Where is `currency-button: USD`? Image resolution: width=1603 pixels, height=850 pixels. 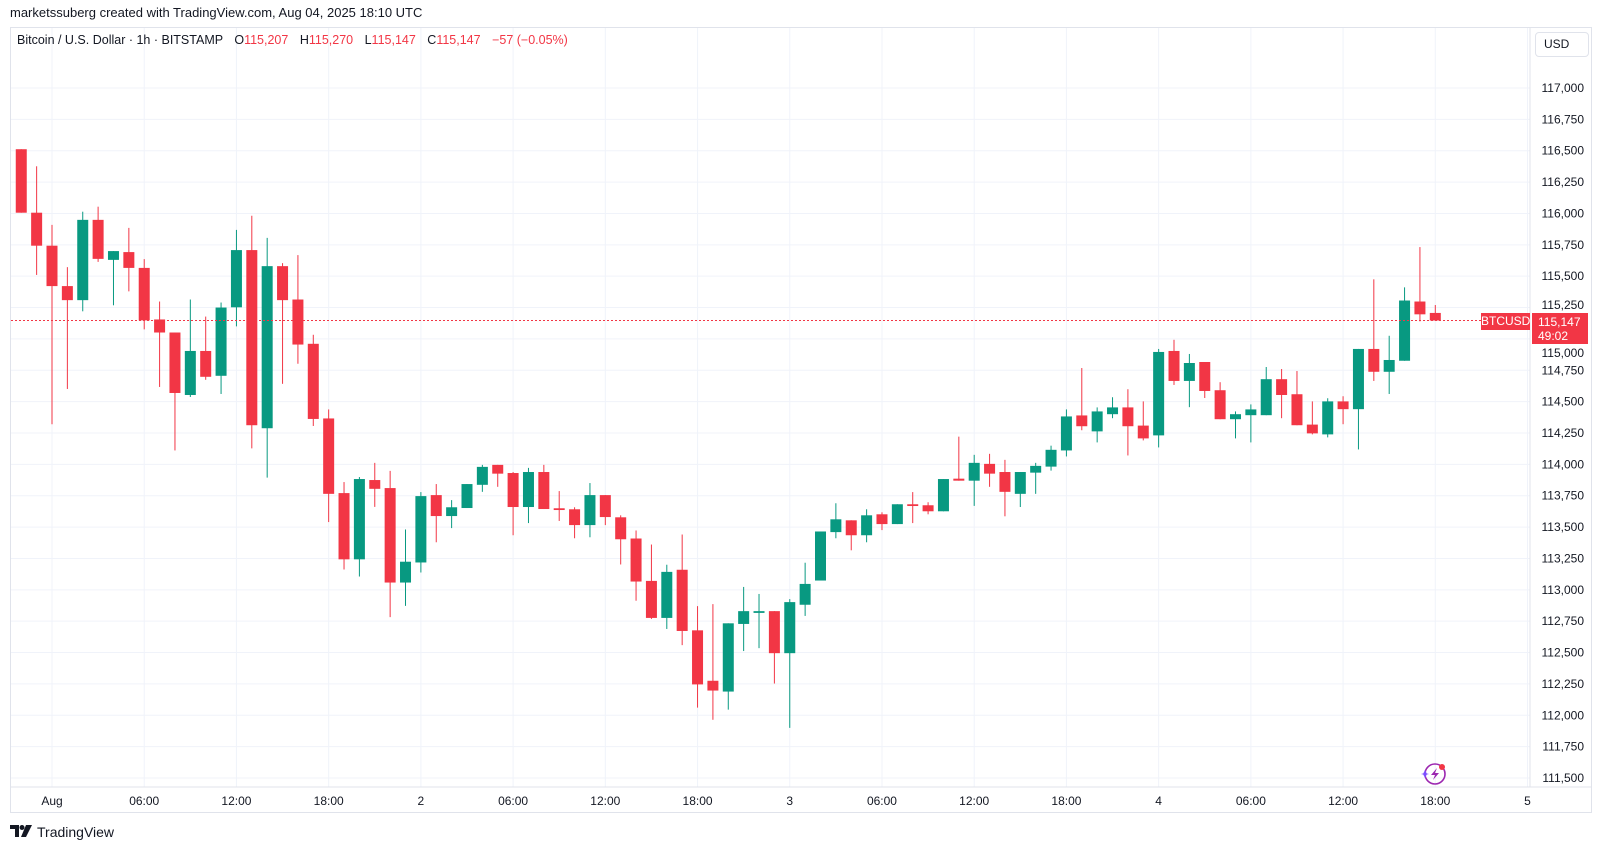
currency-button: USD is located at coordinates (1562, 44).